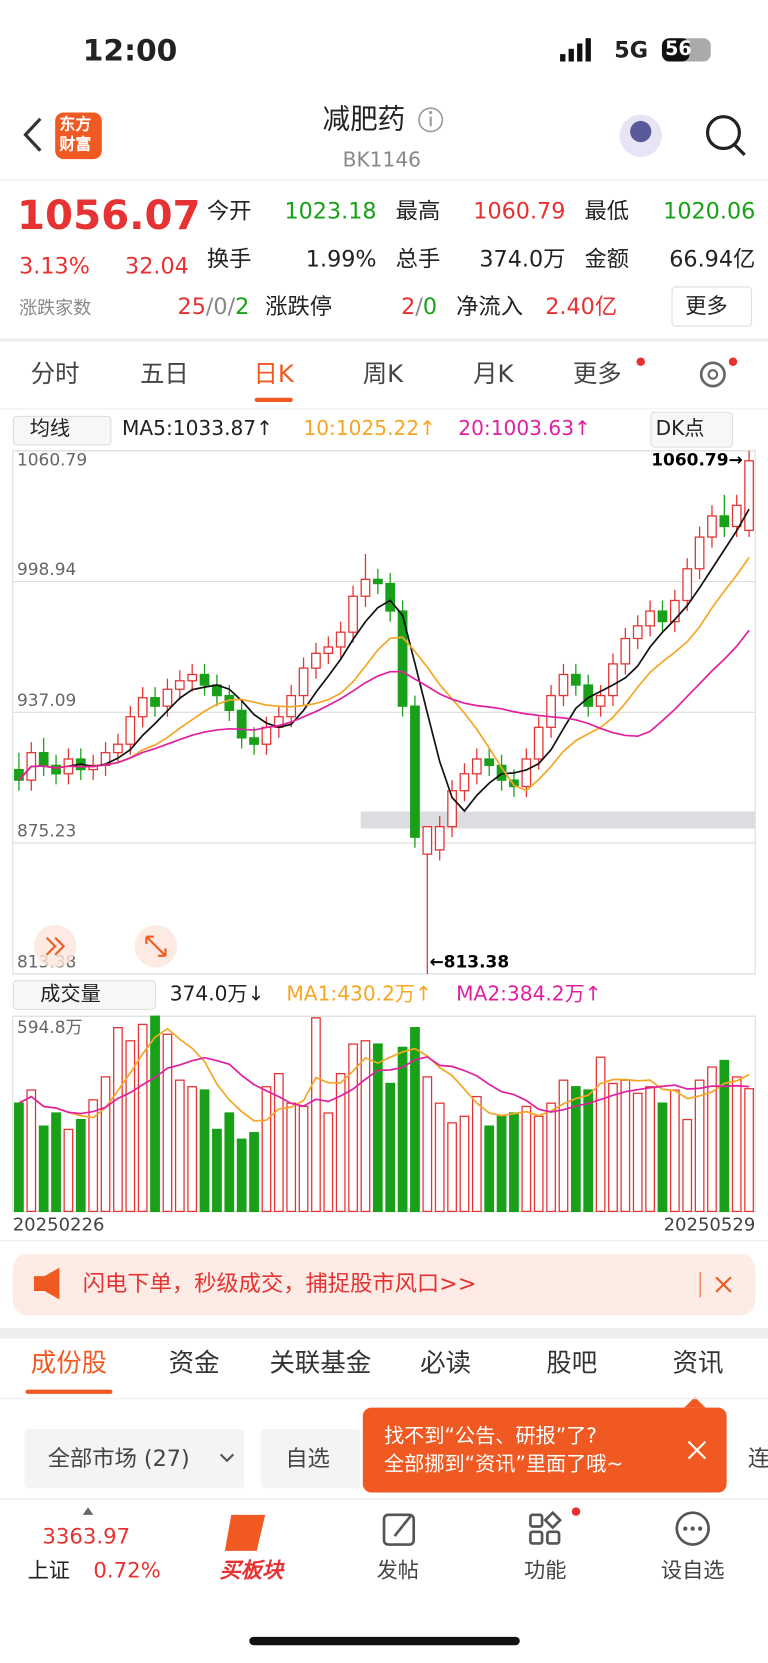 This screenshot has width=768, height=1663. Describe the element at coordinates (279, 1283) in the screenshot. I see `banner: 闪电下单，秒级成交，捕捉股市风口>>` at that location.